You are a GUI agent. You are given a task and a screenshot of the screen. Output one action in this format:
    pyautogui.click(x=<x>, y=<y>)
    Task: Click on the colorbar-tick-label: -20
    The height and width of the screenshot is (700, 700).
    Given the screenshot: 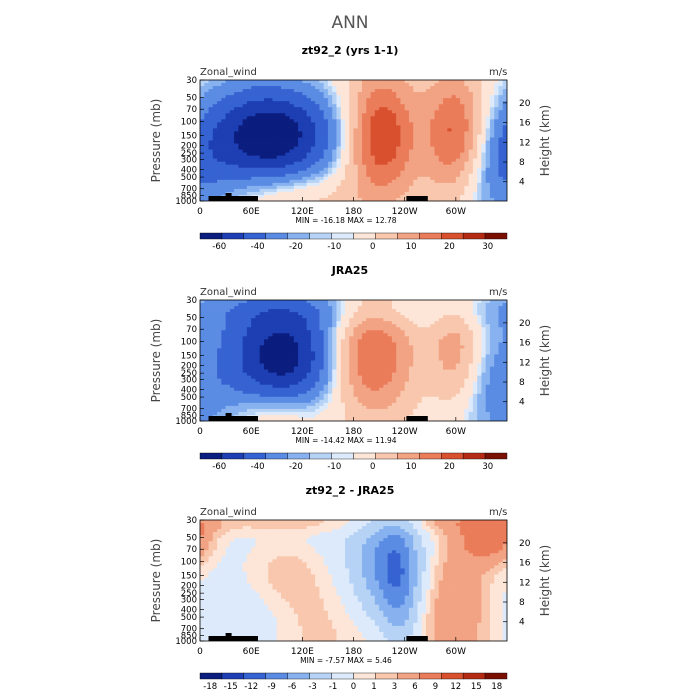 What is the action you would take?
    pyautogui.click(x=296, y=247)
    